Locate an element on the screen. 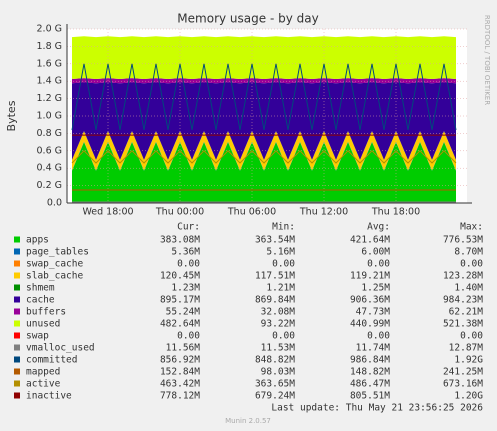 This screenshot has width=497, height=431. version: Munin 2.0.57 is located at coordinates (248, 421).